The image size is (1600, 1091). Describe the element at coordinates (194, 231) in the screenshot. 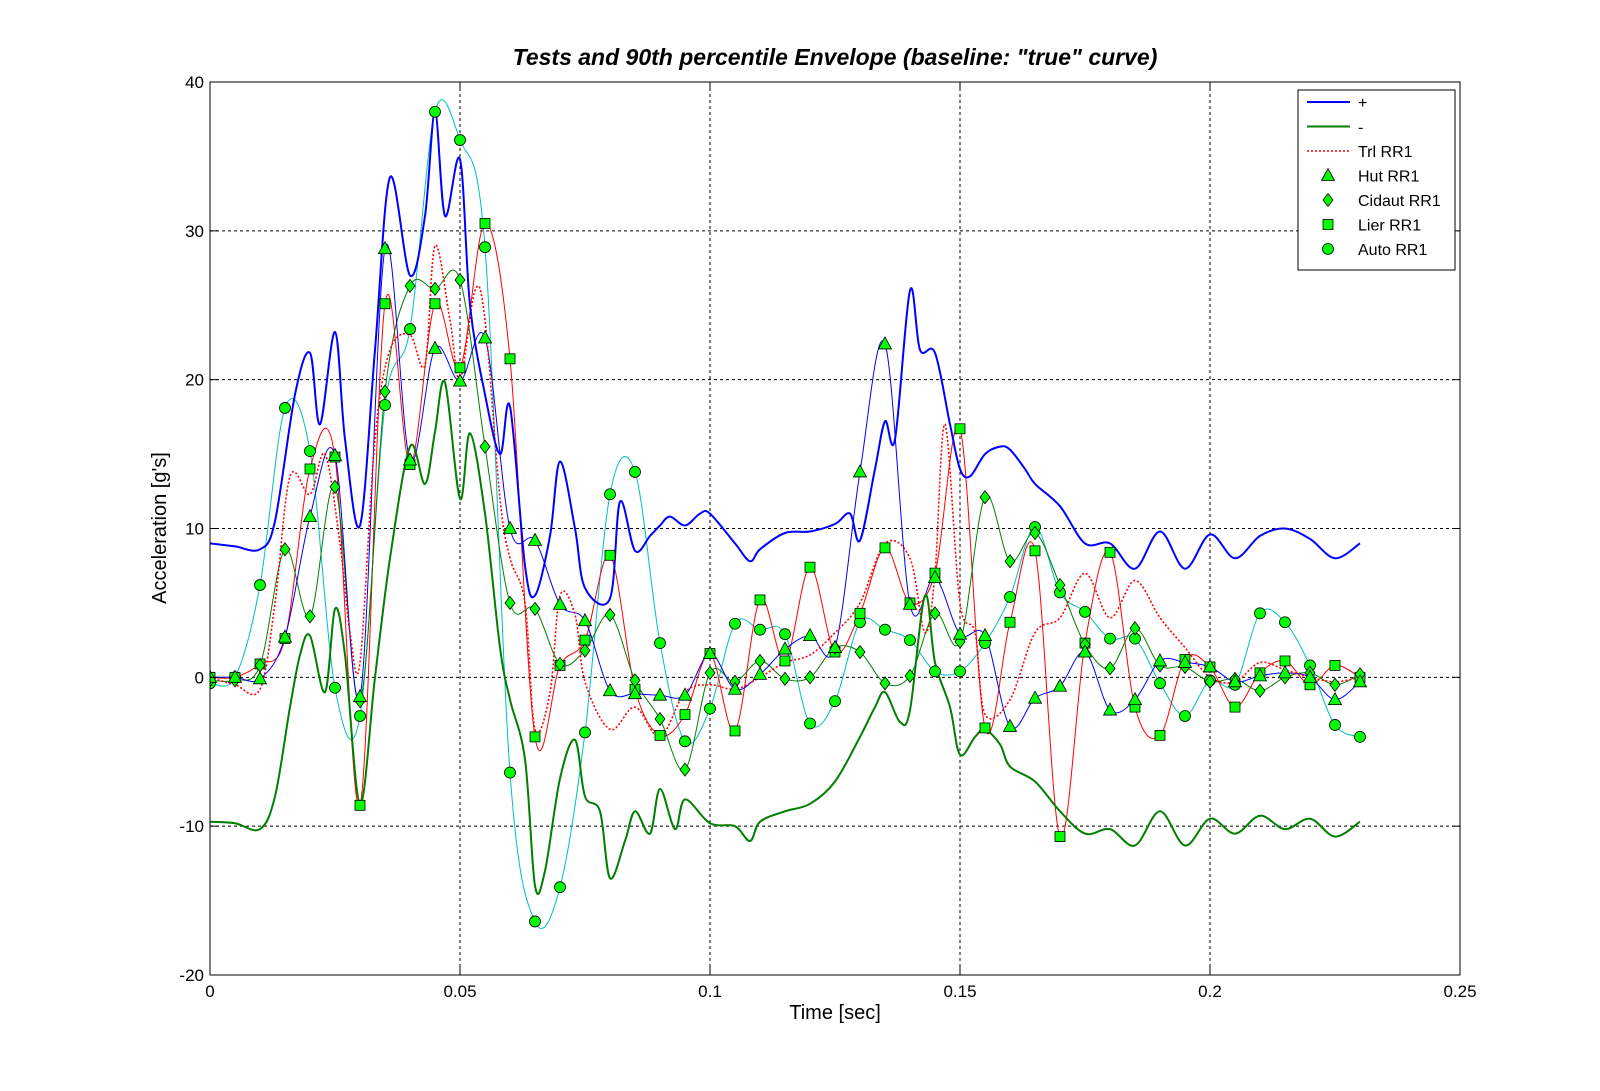

I see `y-tick-label: 30` at that location.